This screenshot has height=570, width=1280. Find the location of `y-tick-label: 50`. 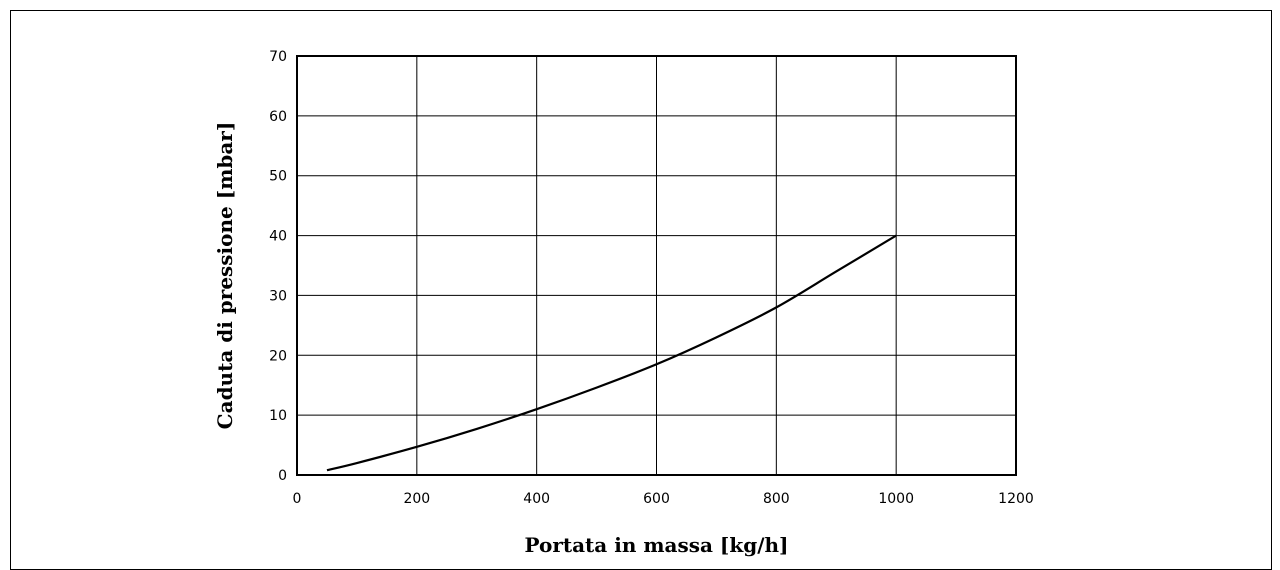

y-tick-label: 50 is located at coordinates (278, 177).